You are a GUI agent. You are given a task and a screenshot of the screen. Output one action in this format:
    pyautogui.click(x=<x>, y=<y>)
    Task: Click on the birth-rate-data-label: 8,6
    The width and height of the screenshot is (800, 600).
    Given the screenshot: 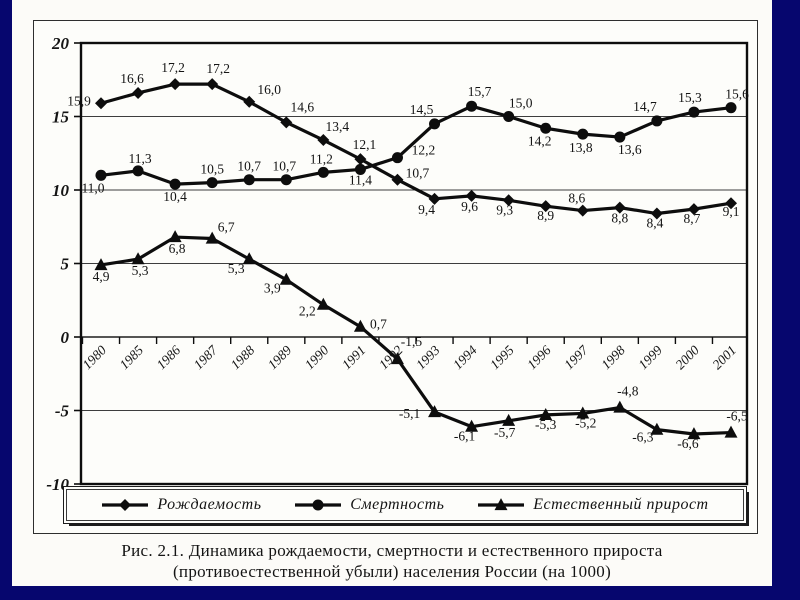 What is the action you would take?
    pyautogui.click(x=576, y=198)
    